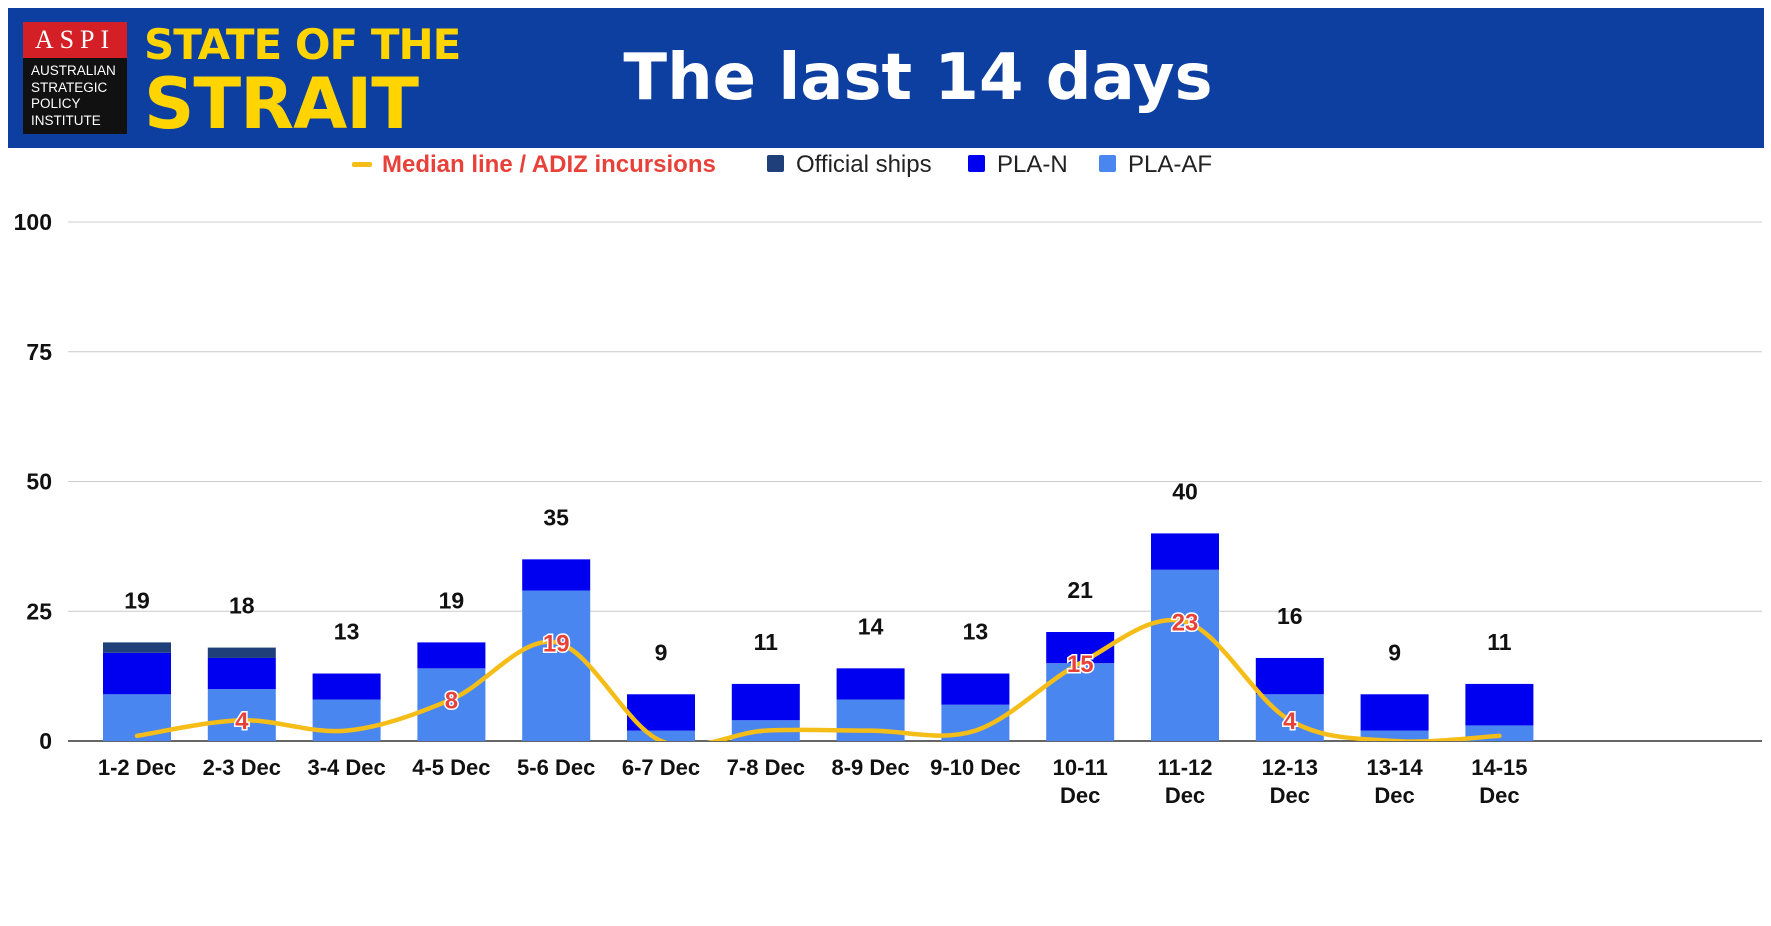 This screenshot has width=1771, height=926. What do you see at coordinates (1290, 616) in the screenshot?
I see `bar-total-label: 16` at bounding box center [1290, 616].